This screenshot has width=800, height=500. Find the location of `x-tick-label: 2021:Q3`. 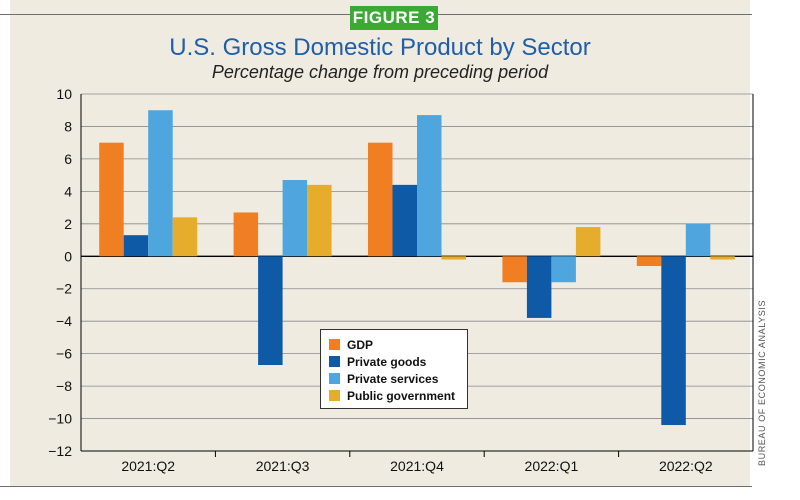

x-tick-label: 2021:Q3 is located at coordinates (283, 466).